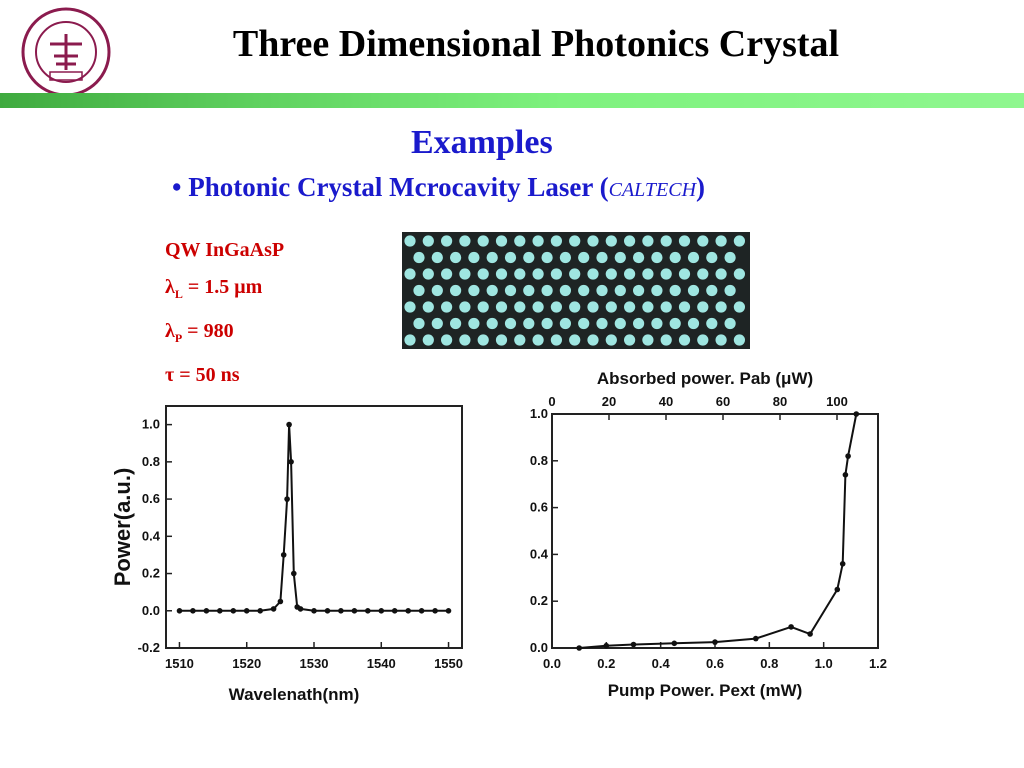  Describe the element at coordinates (769, 663) in the screenshot. I see `x-tick-label: 0.8` at that location.